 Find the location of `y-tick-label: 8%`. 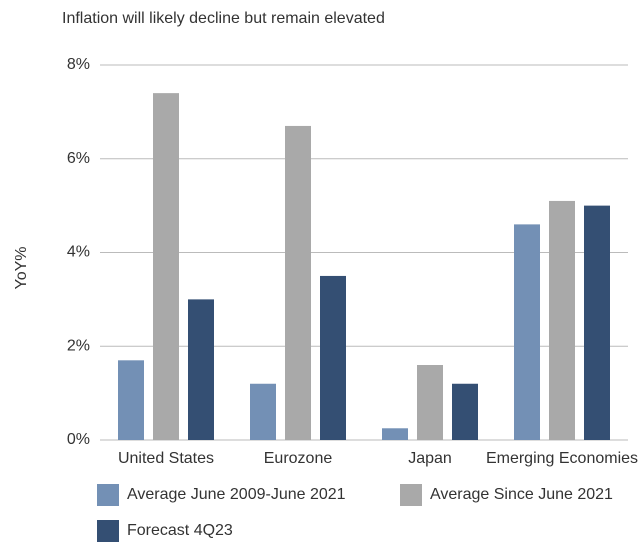

y-tick-label: 8% is located at coordinates (78, 64).